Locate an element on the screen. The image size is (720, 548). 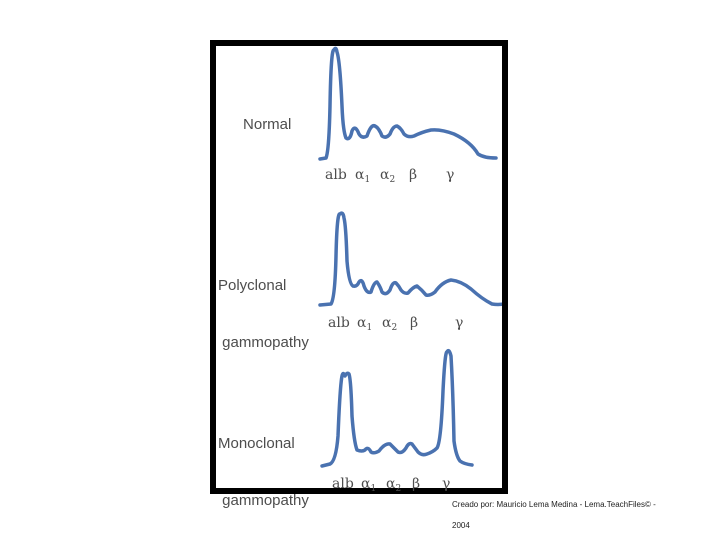
credit-year: 2004 is located at coordinates (461, 525).